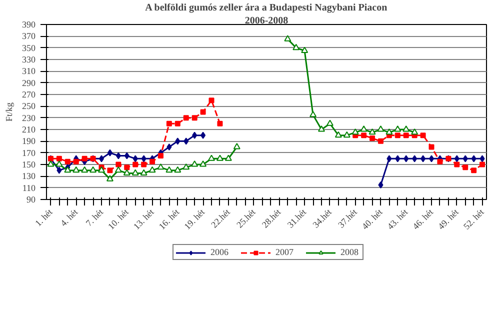 This screenshot has width=500, height=325. Describe the element at coordinates (397, 219) in the screenshot. I see `x-tick-label: 43. hét` at that location.